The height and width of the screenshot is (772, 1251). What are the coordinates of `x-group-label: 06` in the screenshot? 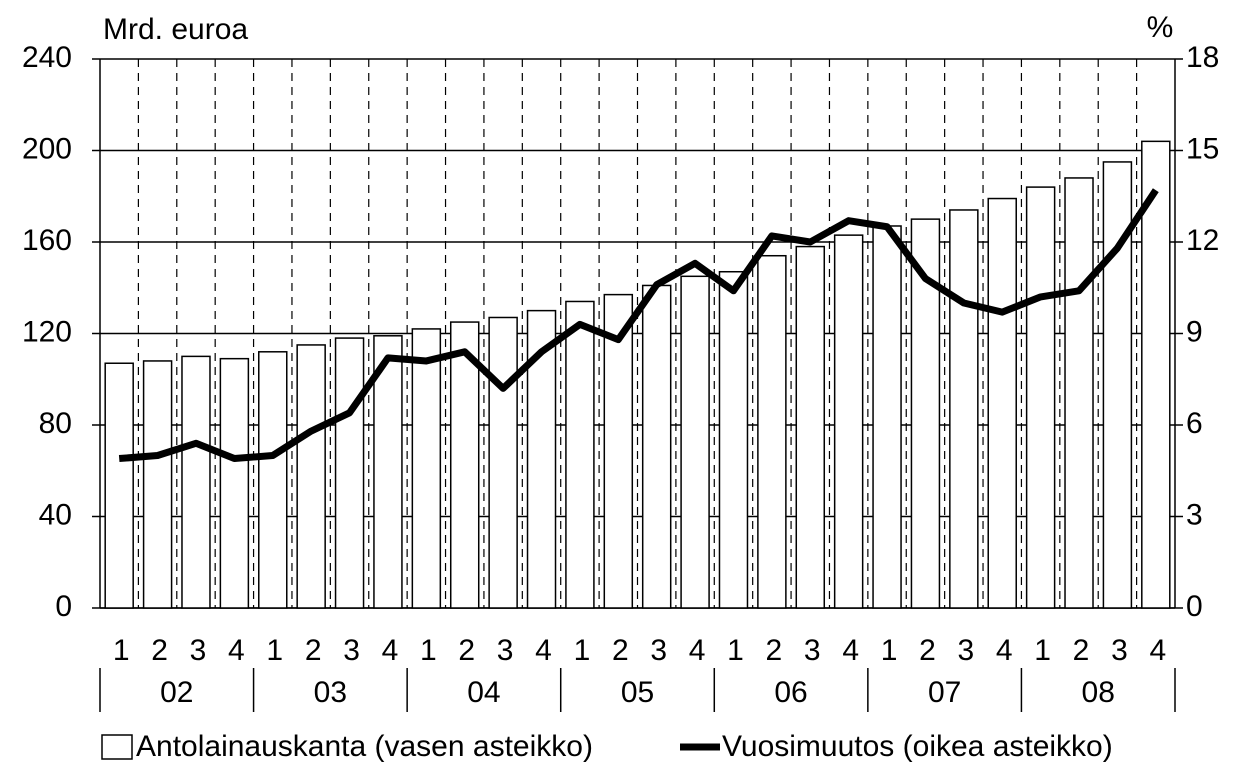 It's located at (790, 692).